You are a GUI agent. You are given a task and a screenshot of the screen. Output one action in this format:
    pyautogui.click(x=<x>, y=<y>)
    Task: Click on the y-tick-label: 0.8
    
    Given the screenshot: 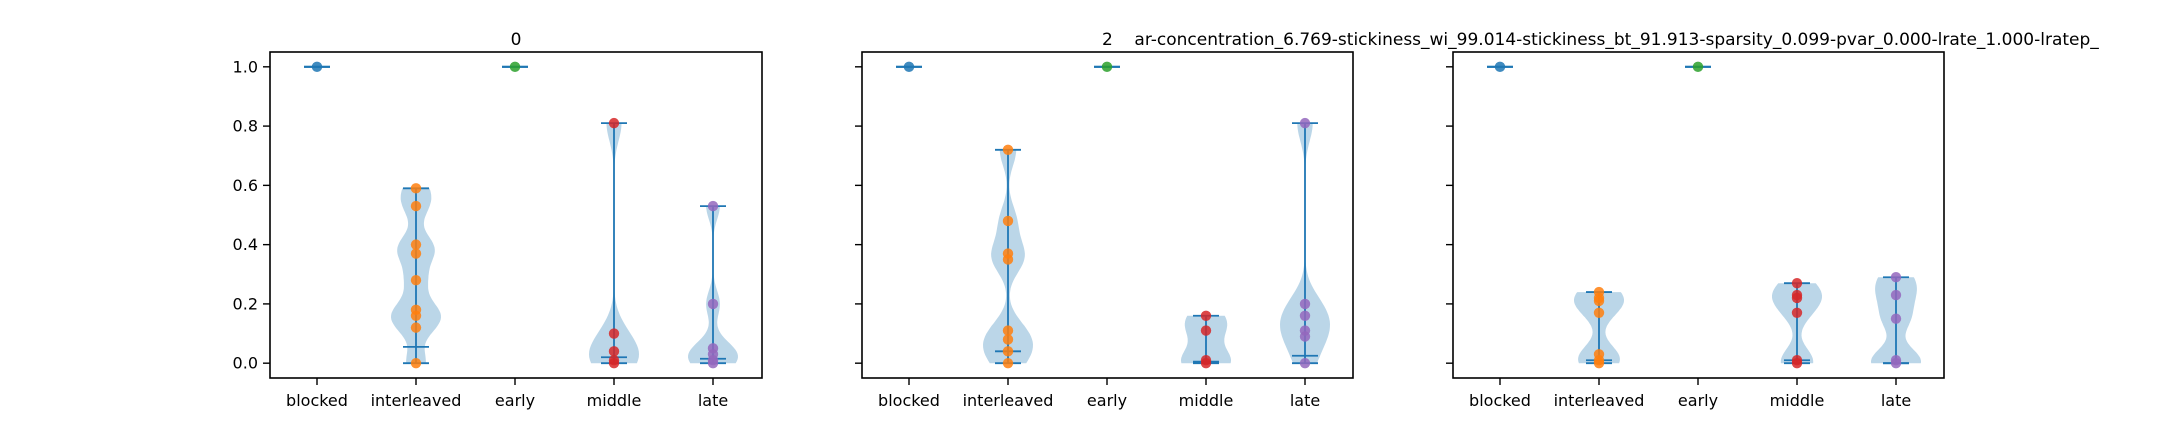 What is the action you would take?
    pyautogui.click(x=245, y=126)
    